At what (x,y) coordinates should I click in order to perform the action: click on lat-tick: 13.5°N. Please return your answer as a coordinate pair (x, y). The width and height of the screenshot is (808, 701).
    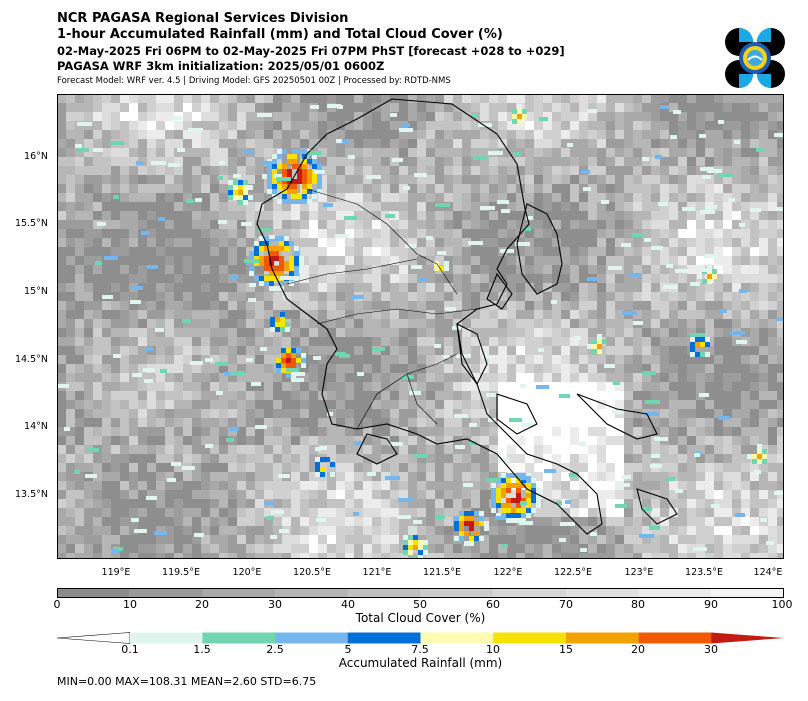
    Looking at the image, I should click on (31, 494).